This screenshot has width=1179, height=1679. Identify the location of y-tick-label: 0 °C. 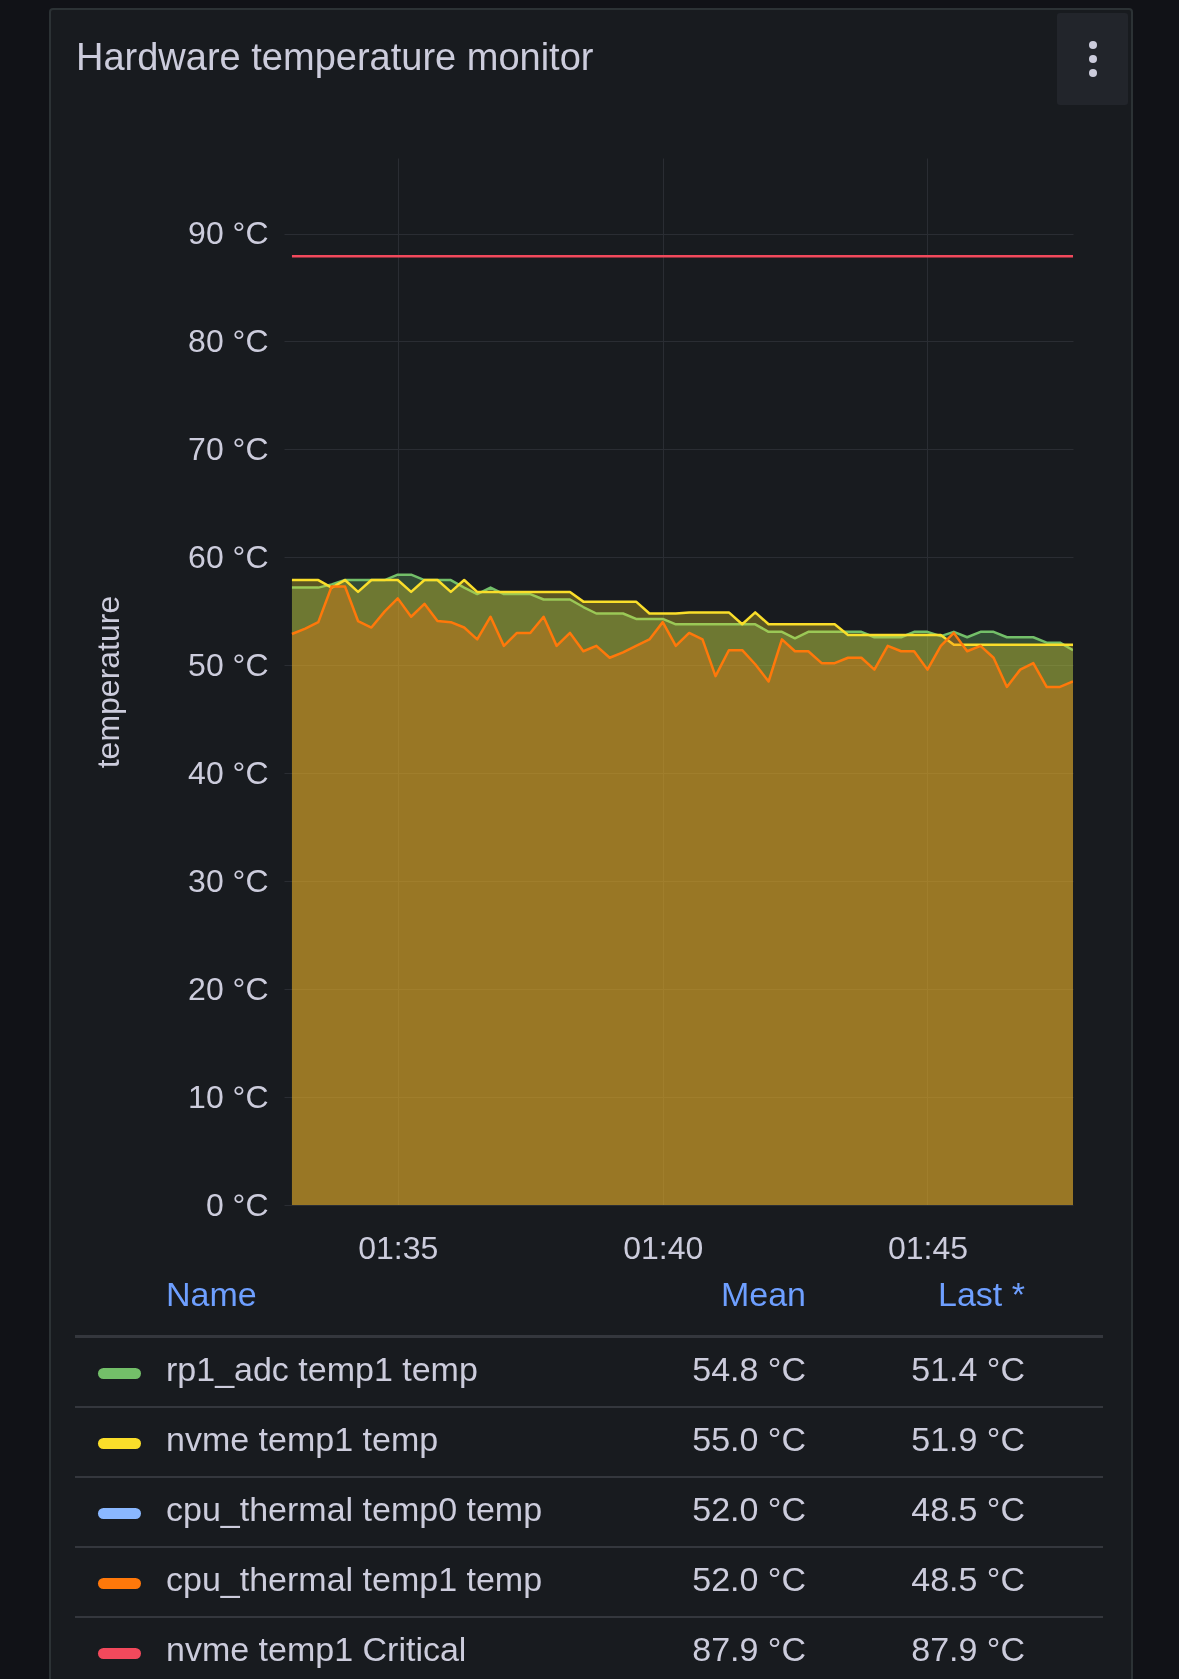
(237, 1204).